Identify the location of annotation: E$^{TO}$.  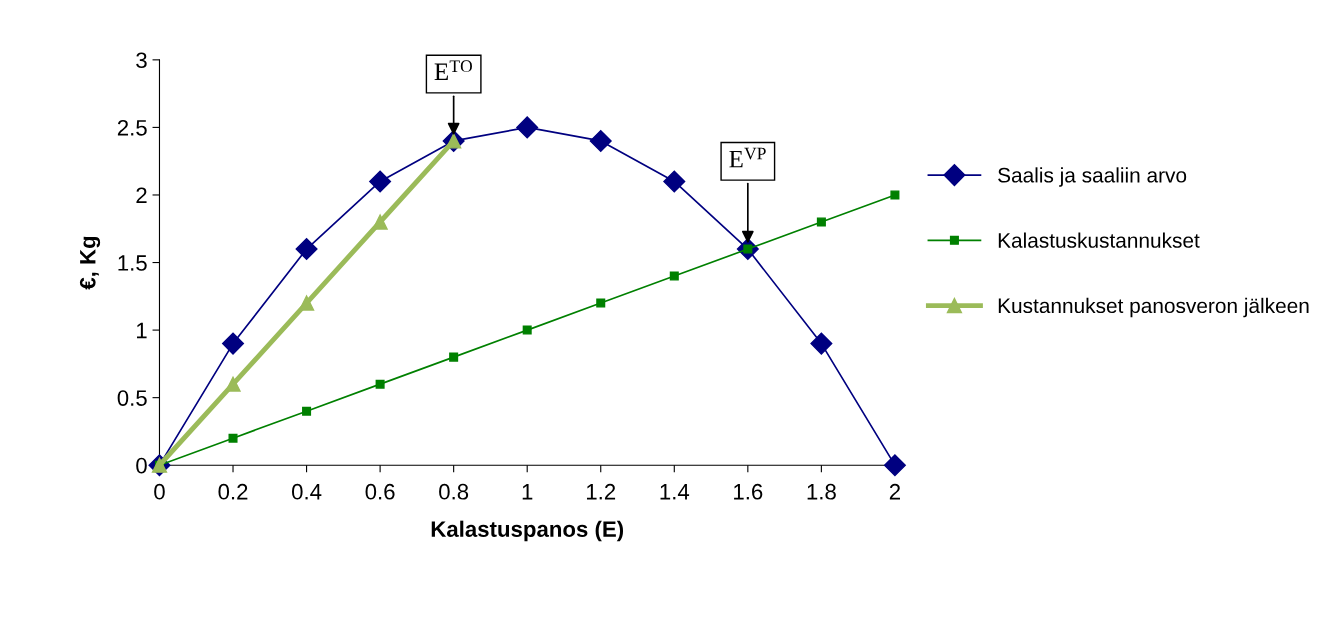
(453, 70).